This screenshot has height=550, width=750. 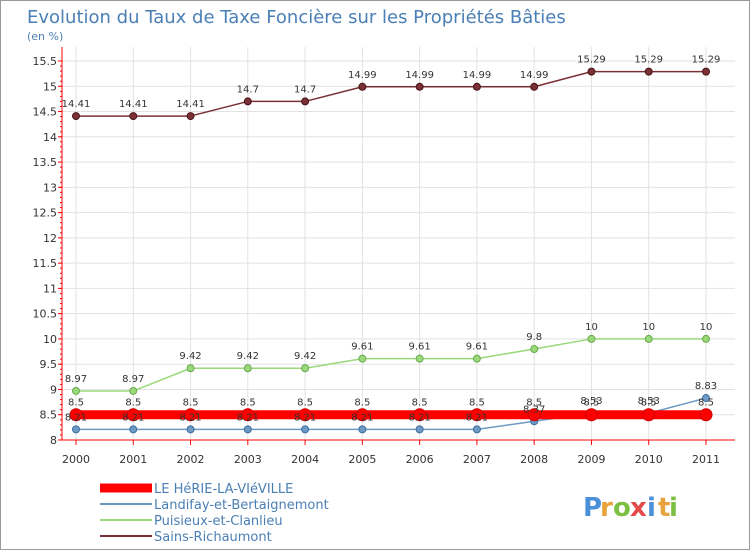 What do you see at coordinates (248, 459) in the screenshot?
I see `x-tick-label: 2003` at bounding box center [248, 459].